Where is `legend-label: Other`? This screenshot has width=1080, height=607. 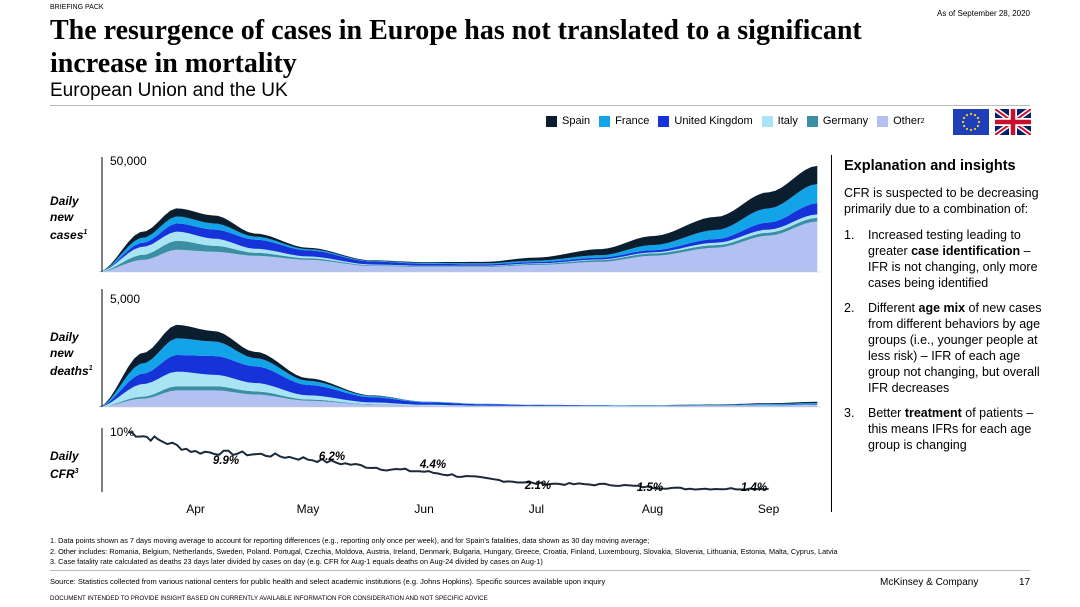 legend-label: Other is located at coordinates (907, 121).